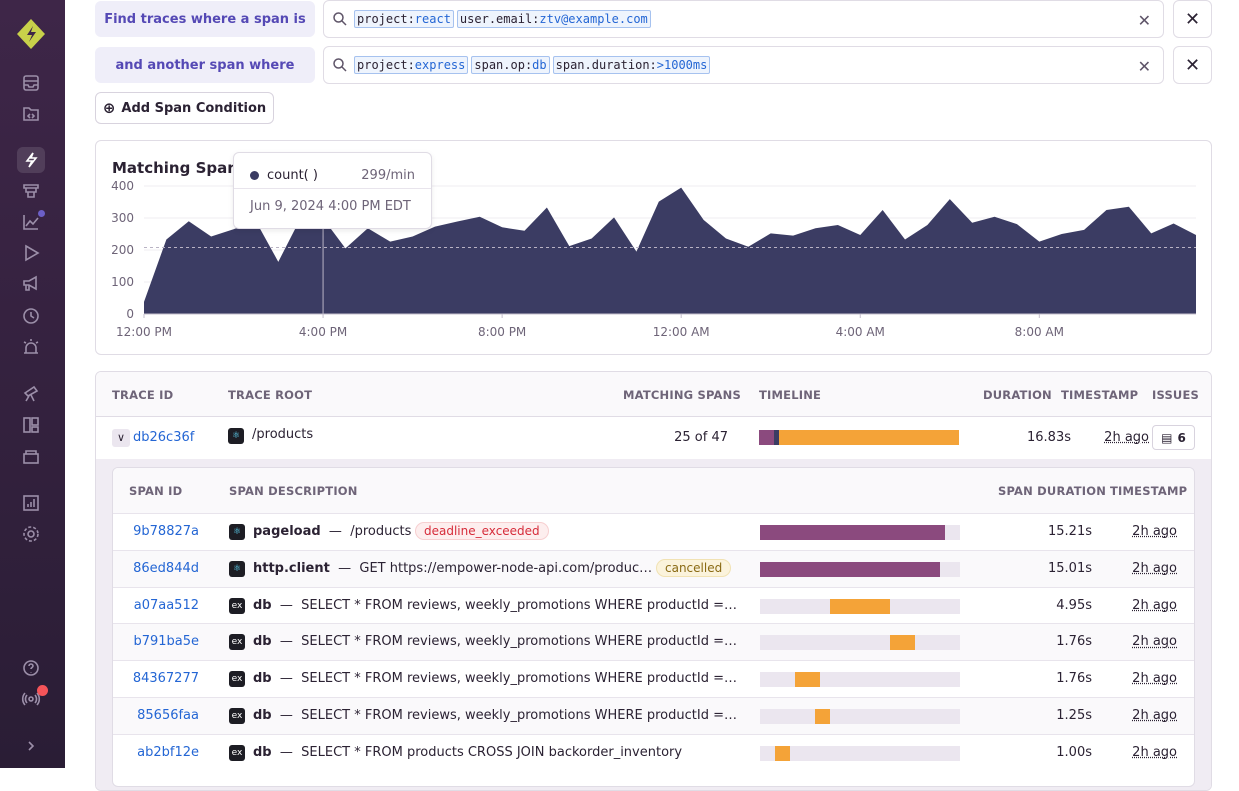 The width and height of the screenshot is (1239, 791). I want to click on trace-id-link: db26c36f, so click(164, 437).